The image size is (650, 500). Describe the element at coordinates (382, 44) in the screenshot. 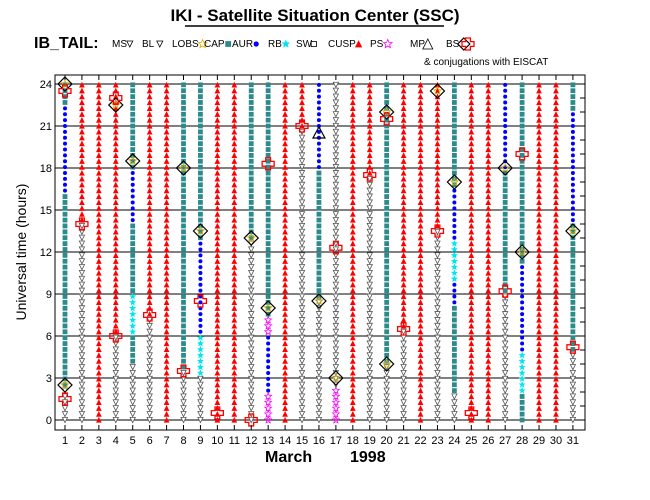

I see `legend-item: PS` at that location.